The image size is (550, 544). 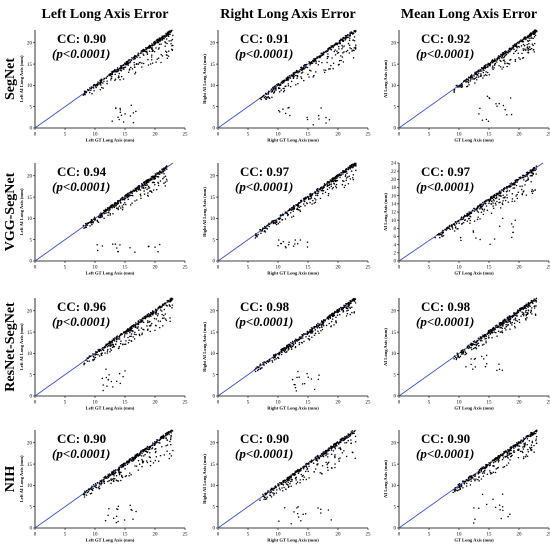 I want to click on x-tick-label: 25, so click(x=548, y=268).